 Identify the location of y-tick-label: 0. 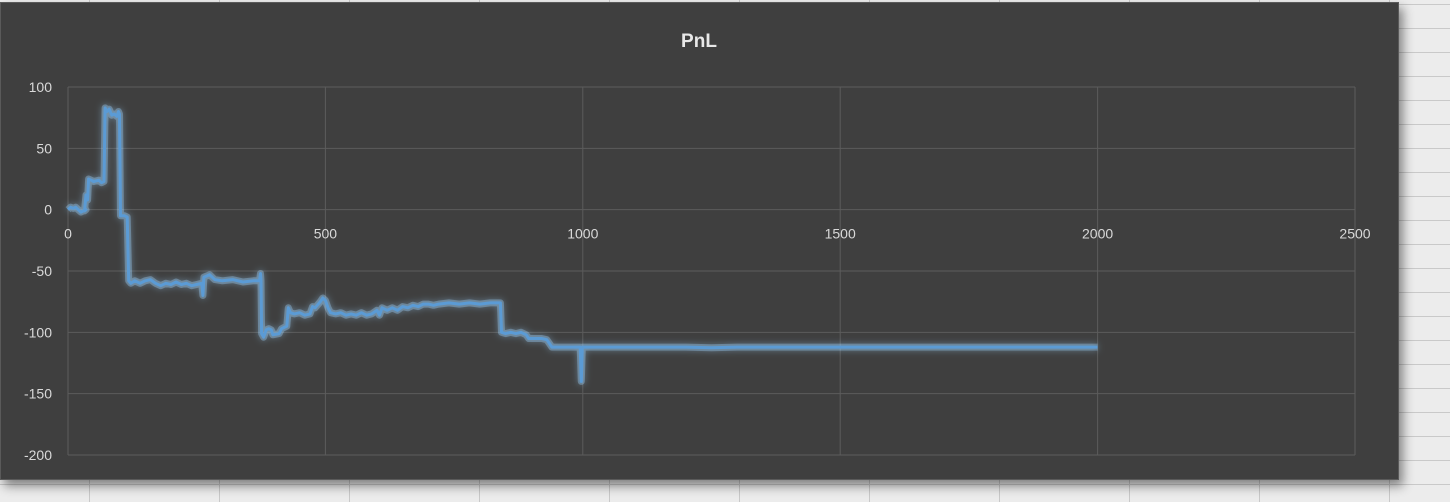
(48, 210).